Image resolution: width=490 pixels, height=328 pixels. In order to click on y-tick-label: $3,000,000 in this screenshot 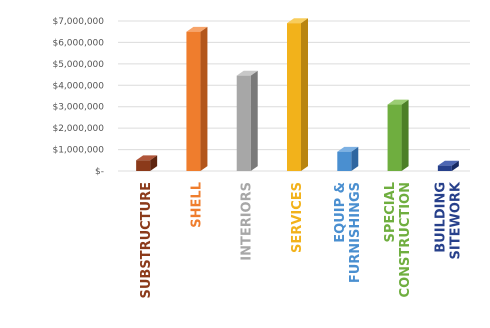, I will do `click(78, 108)`.